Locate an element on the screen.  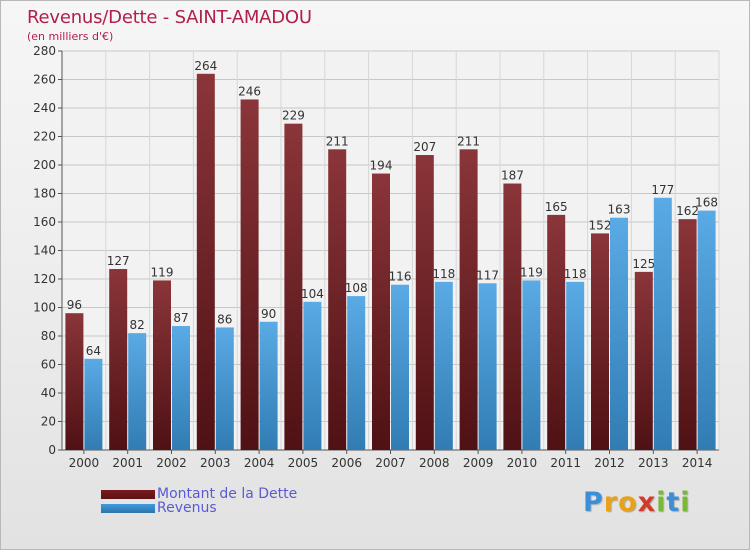
logo-letter: i is located at coordinates (685, 502).